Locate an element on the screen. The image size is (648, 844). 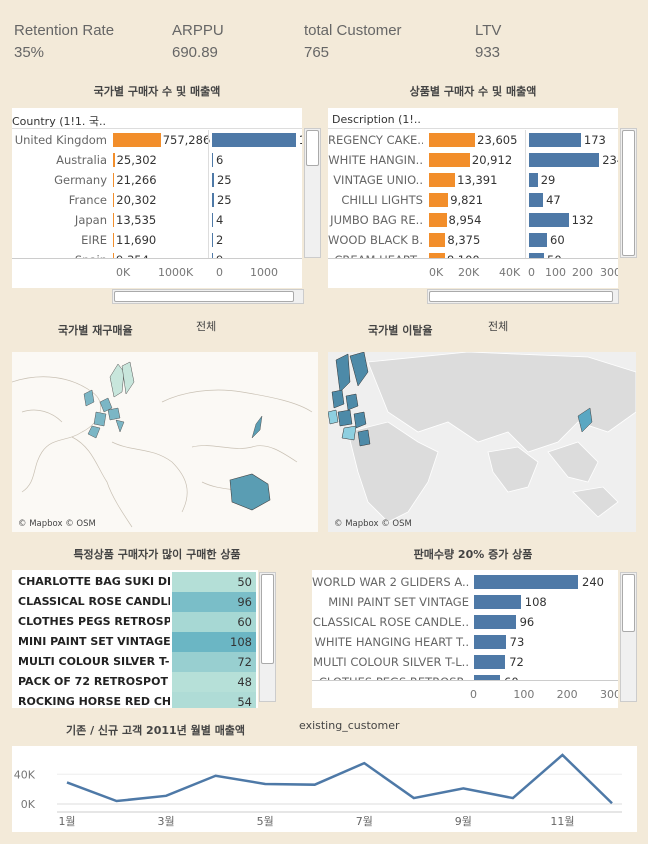
heatmap-row-label: MULTI COLOUR SILVER T-L.. is located at coordinates (94, 661).